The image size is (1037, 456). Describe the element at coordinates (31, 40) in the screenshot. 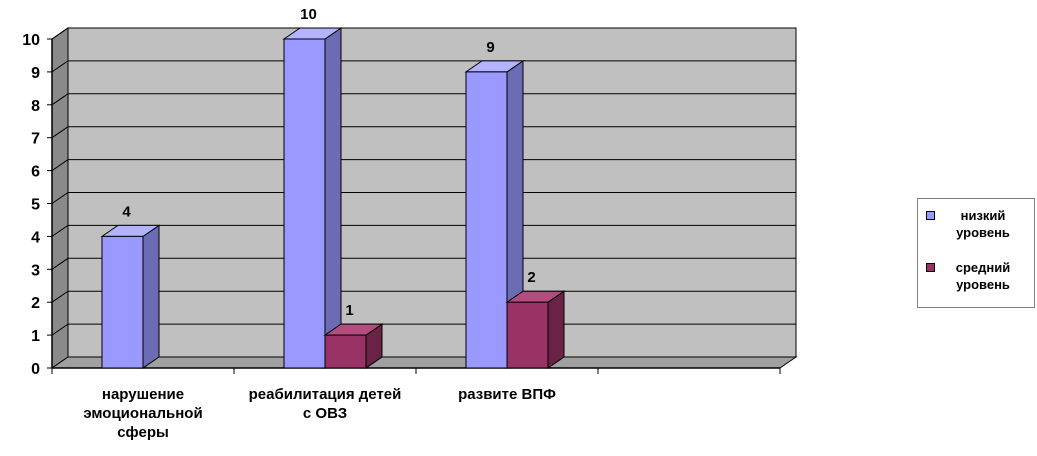

I see `y-tick-label: 10` at that location.